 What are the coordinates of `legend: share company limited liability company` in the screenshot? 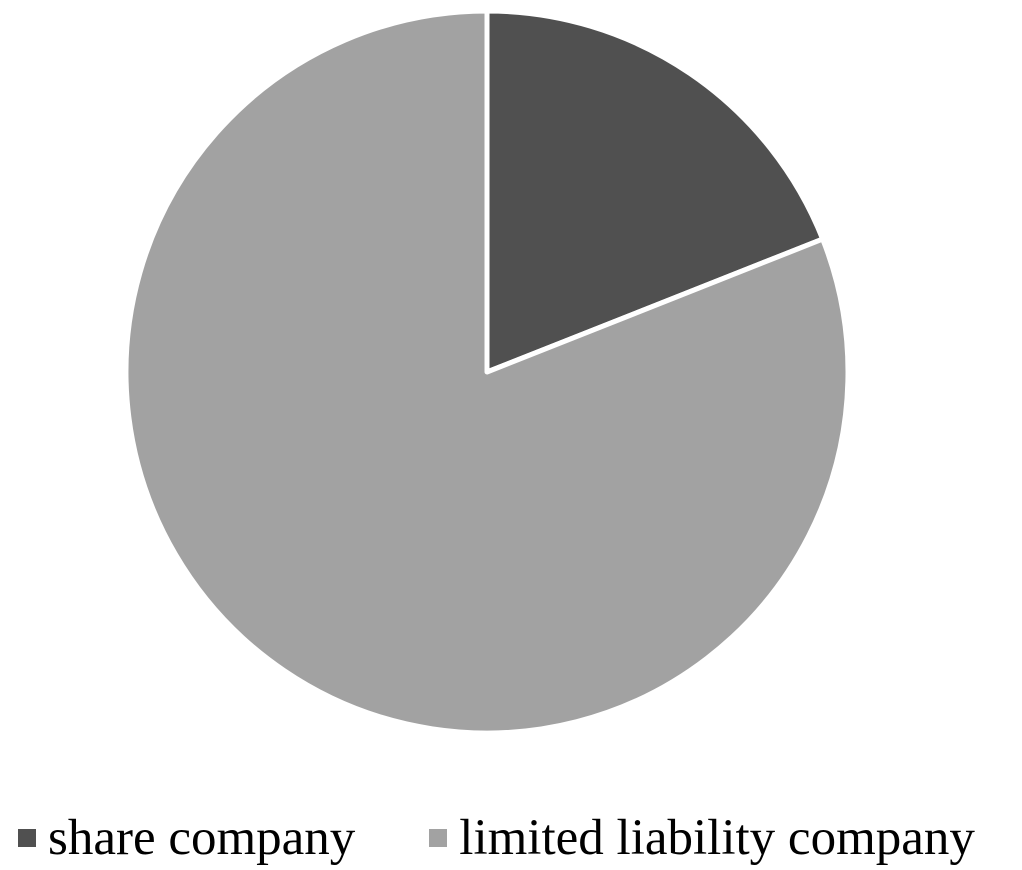 It's located at (496, 838).